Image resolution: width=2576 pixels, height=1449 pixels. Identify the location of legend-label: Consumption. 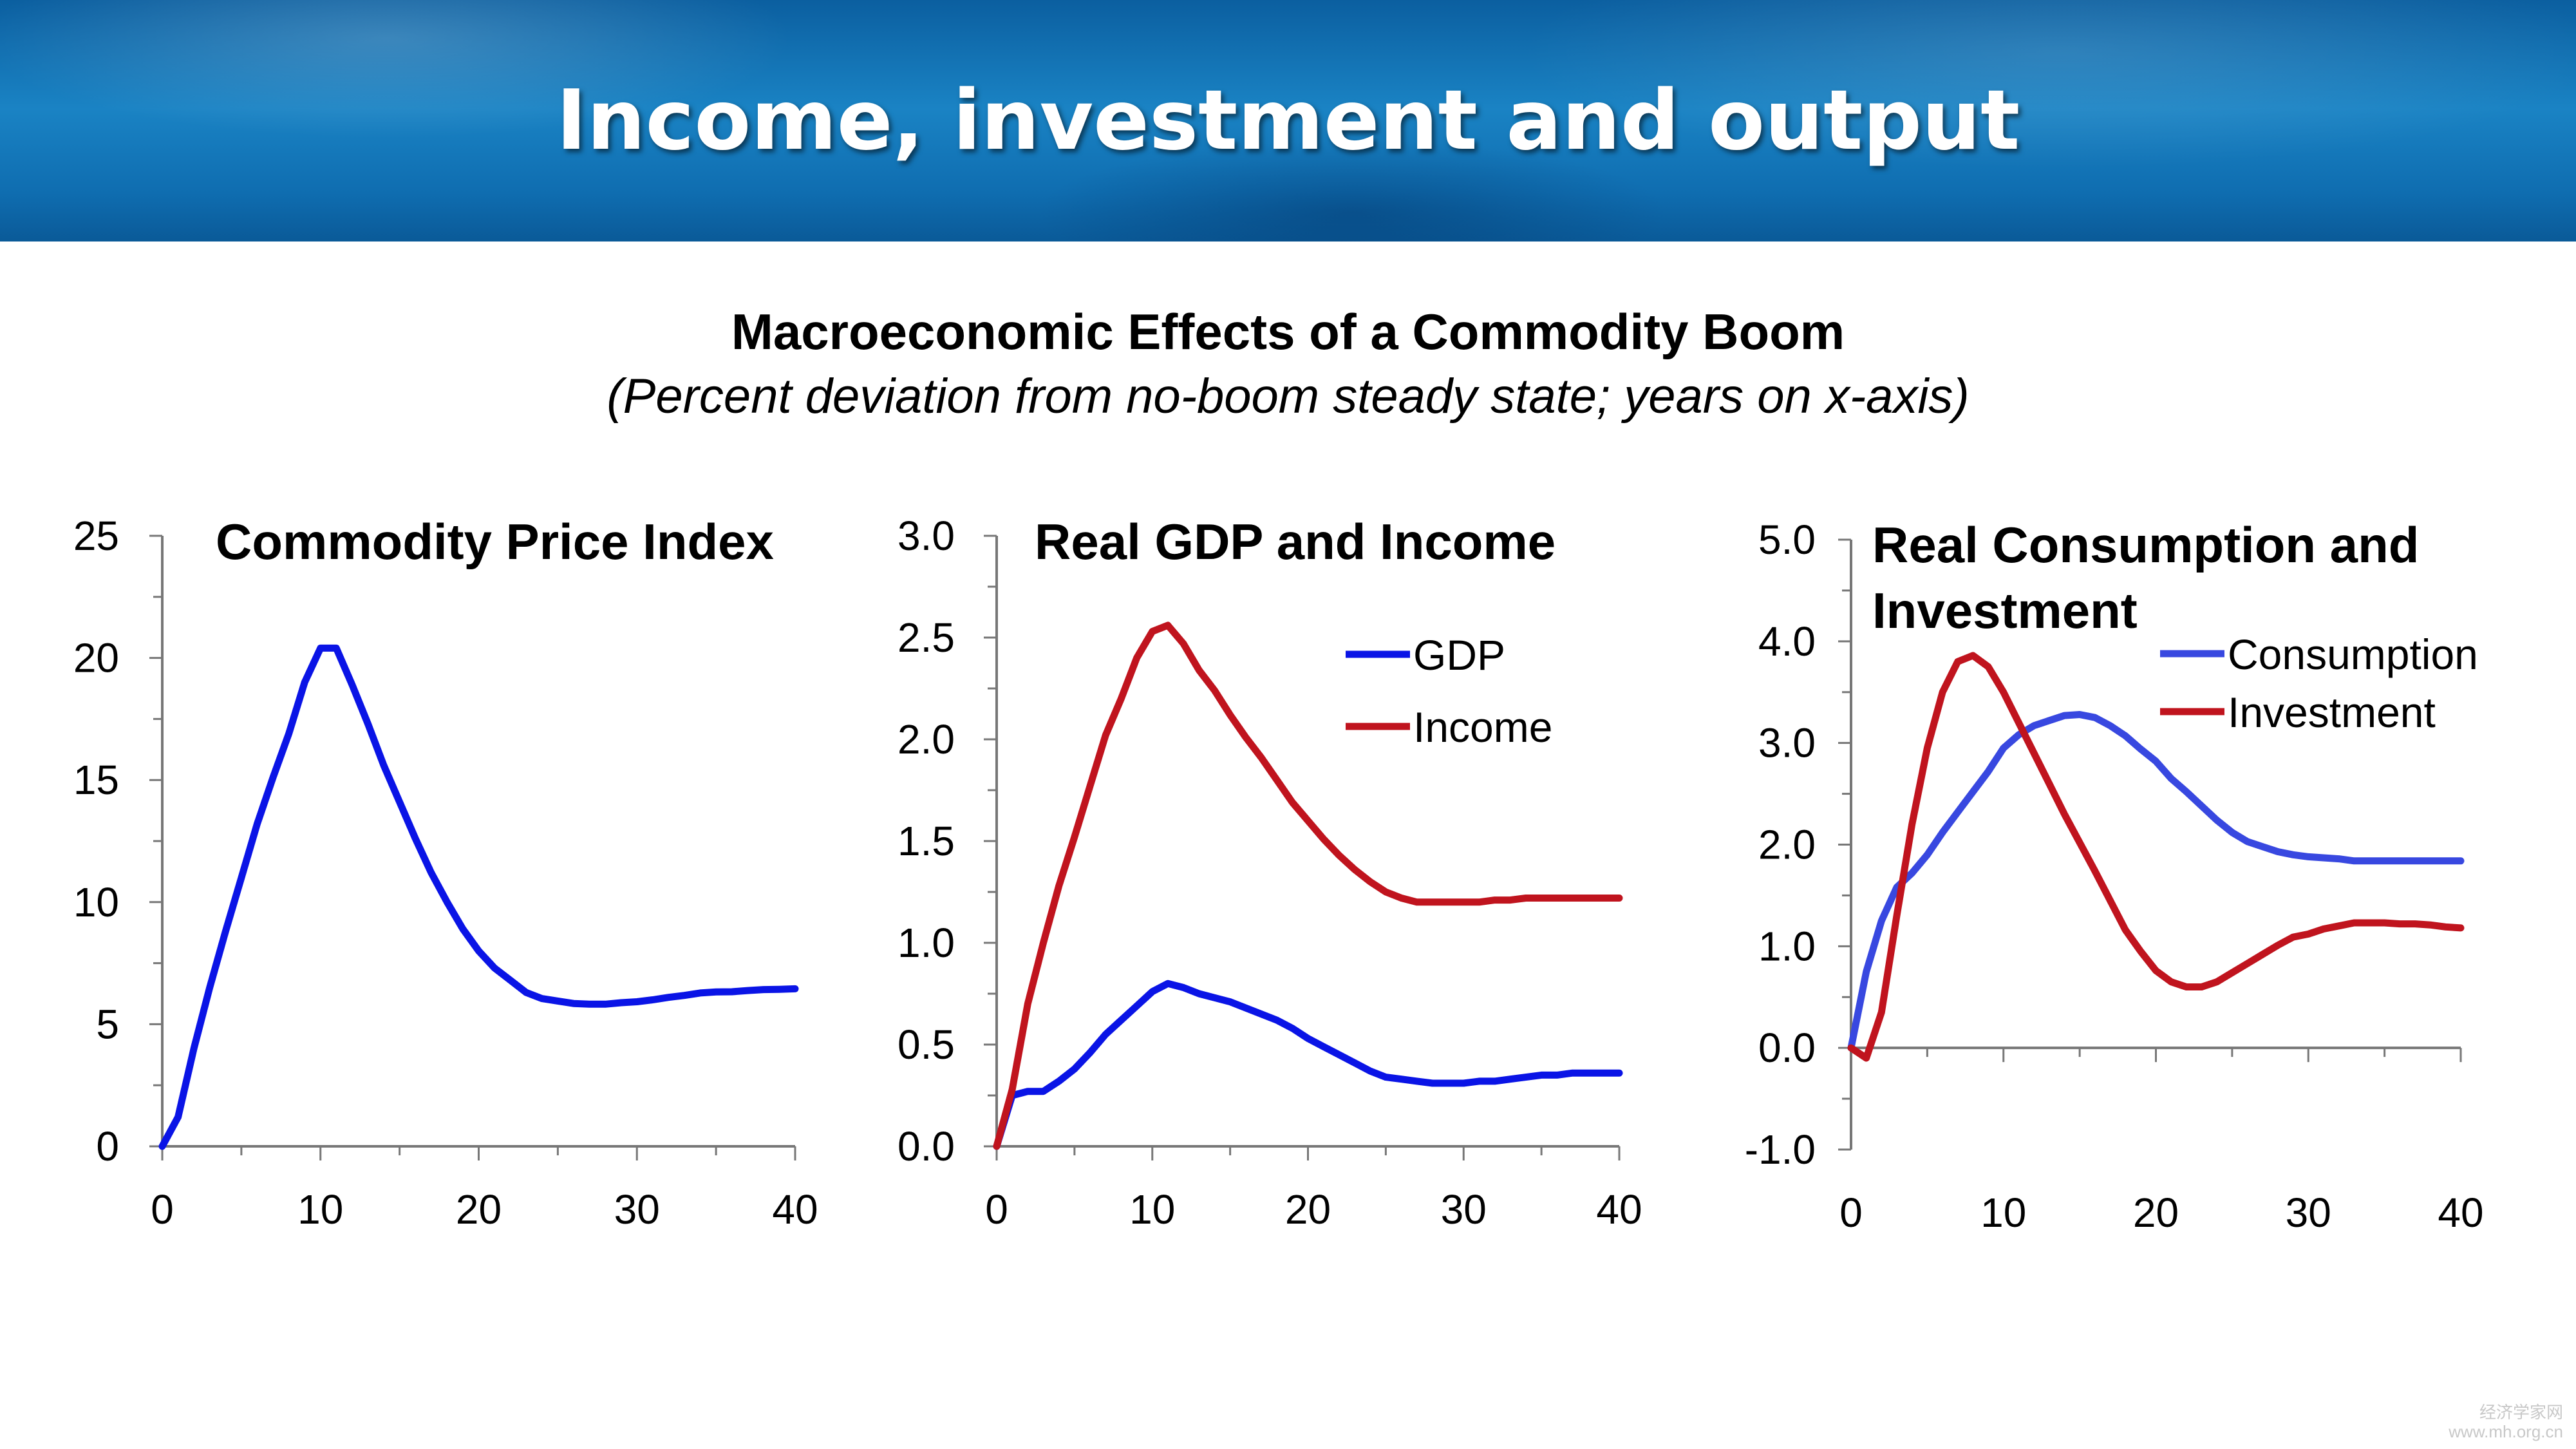
(2353, 654).